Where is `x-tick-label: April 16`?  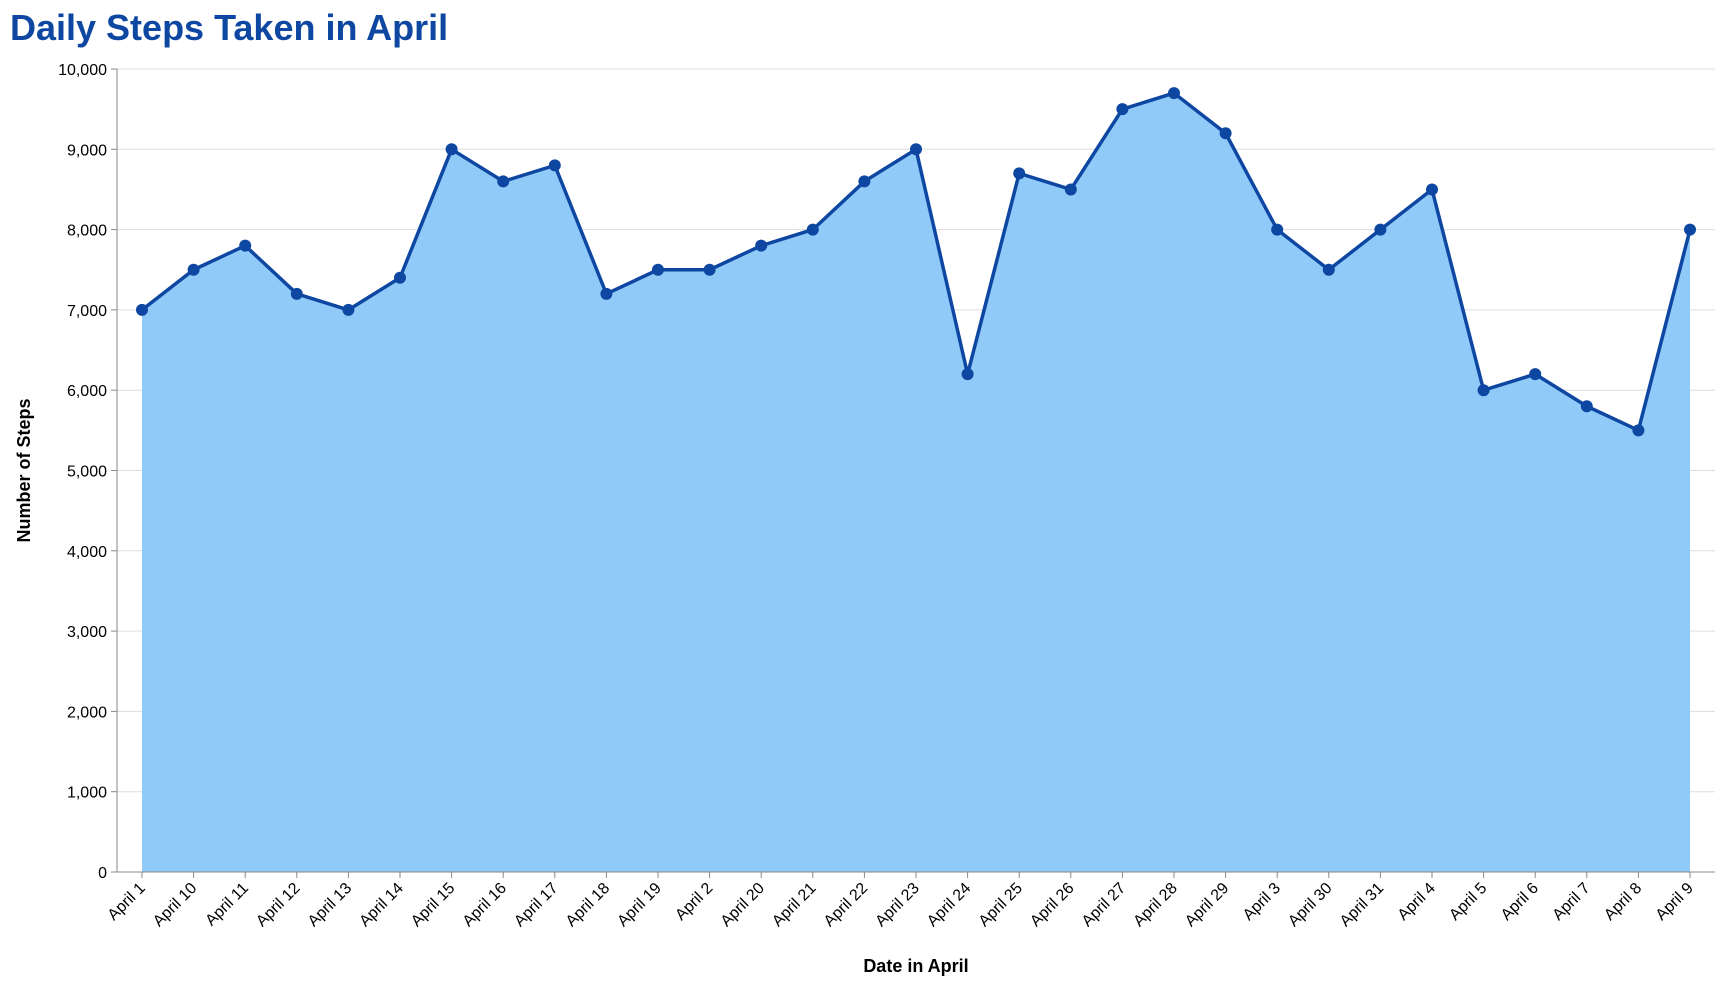 x-tick-label: April 16 is located at coordinates (485, 905).